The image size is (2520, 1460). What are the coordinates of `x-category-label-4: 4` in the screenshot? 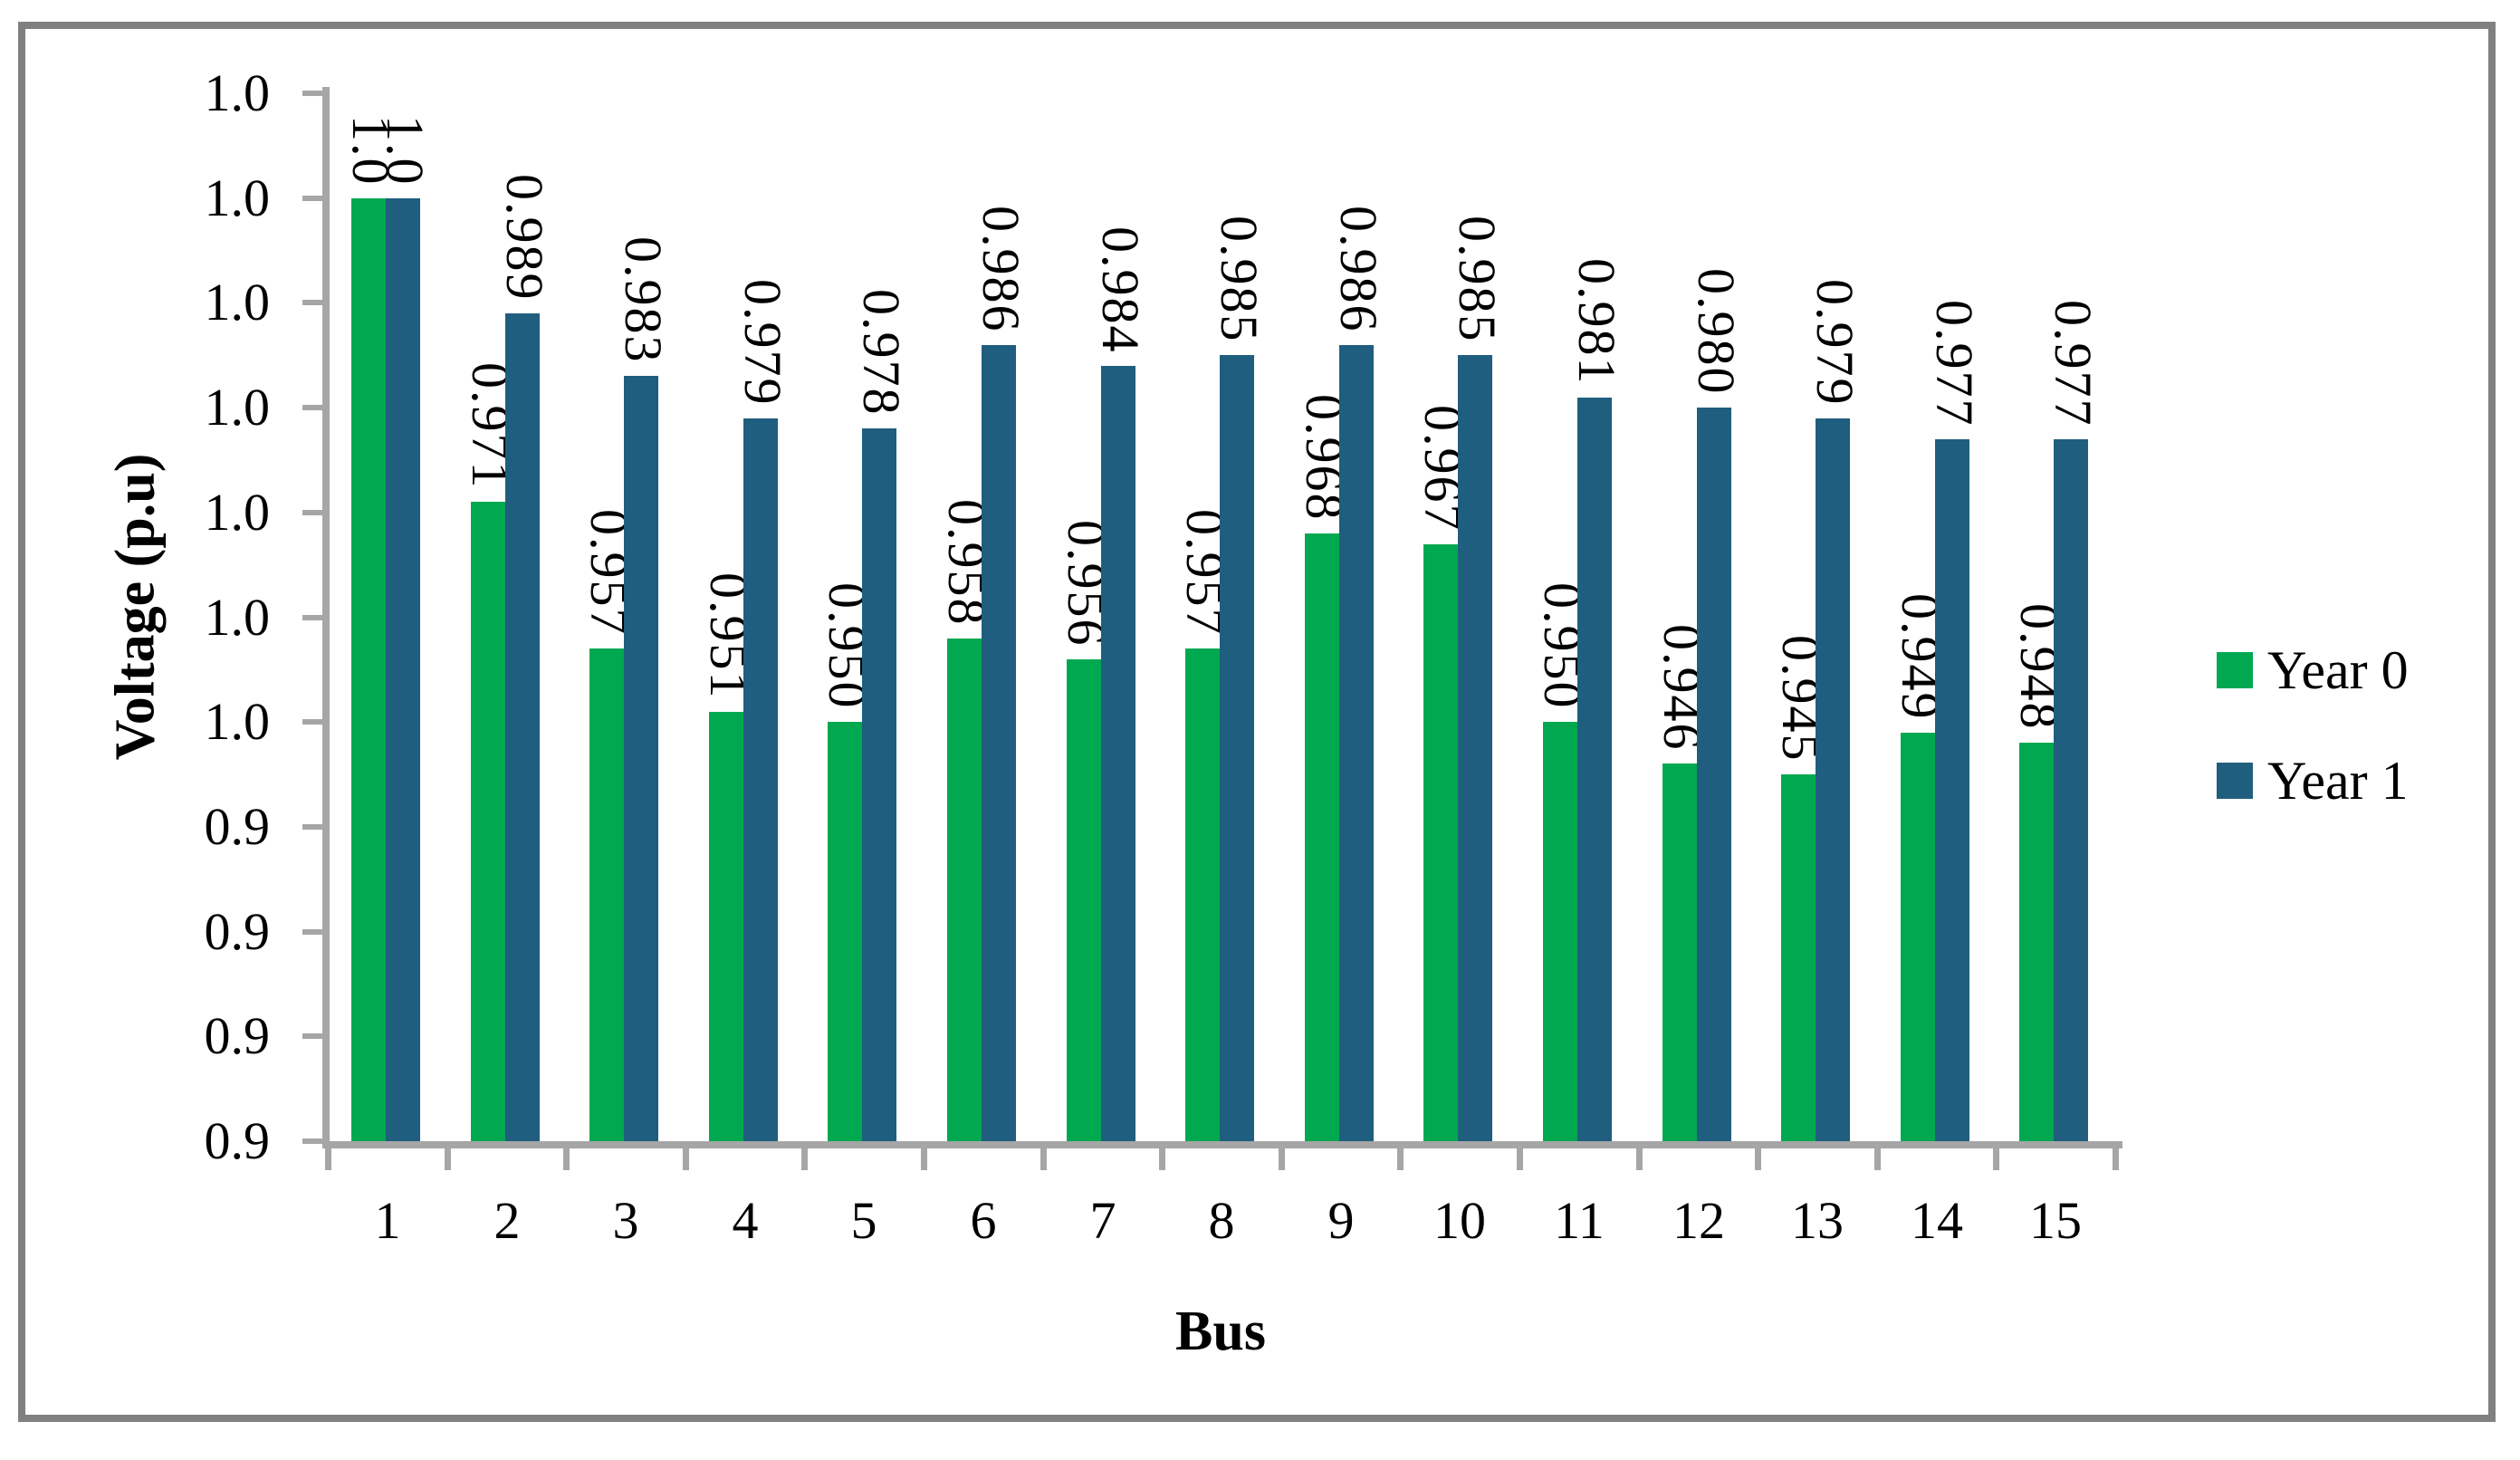 It's located at (745, 1220).